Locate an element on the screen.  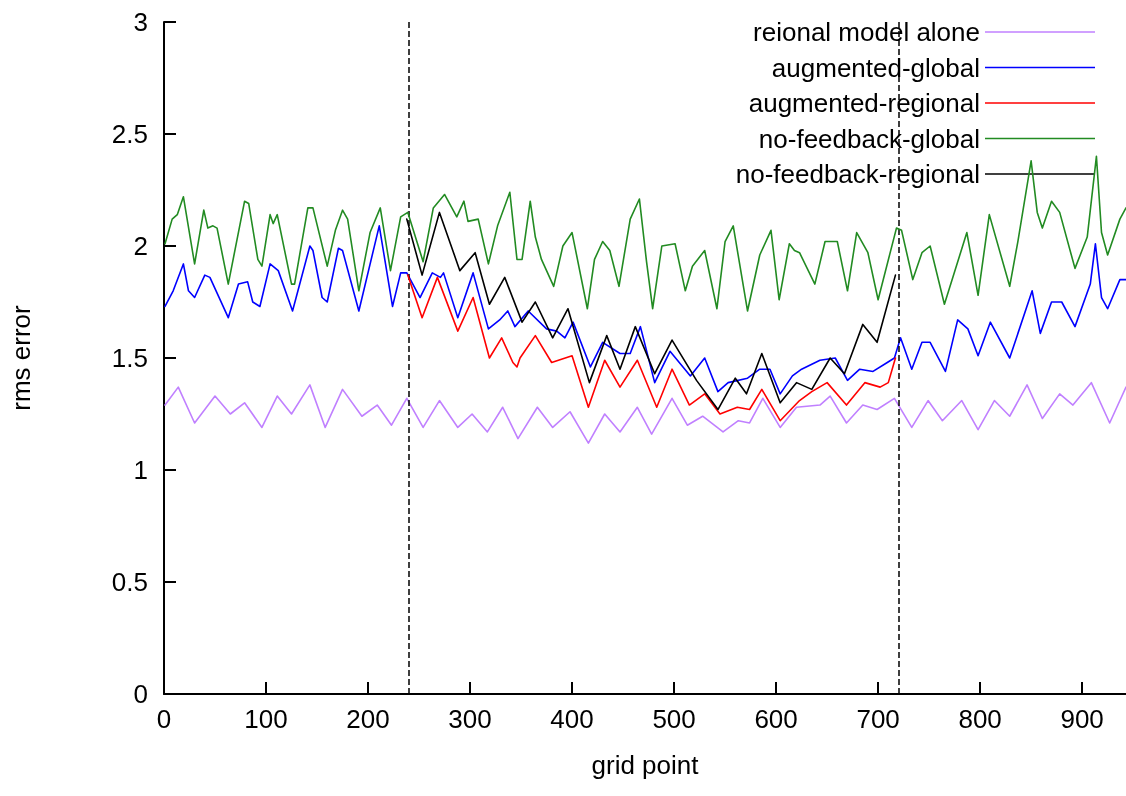
x-tick-label: 900 is located at coordinates (1082, 719).